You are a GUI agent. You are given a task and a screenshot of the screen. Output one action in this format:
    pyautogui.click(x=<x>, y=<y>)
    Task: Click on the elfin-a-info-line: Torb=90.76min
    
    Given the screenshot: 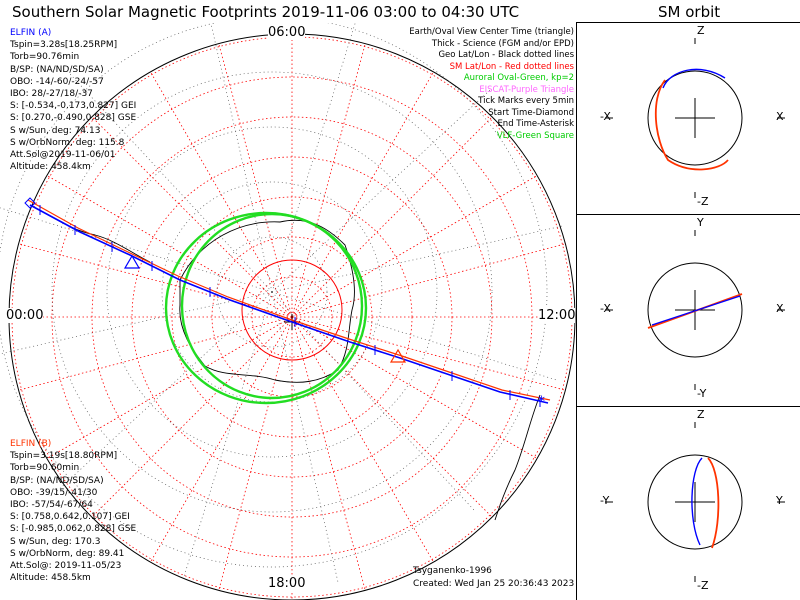 What is the action you would take?
    pyautogui.click(x=45, y=57)
    